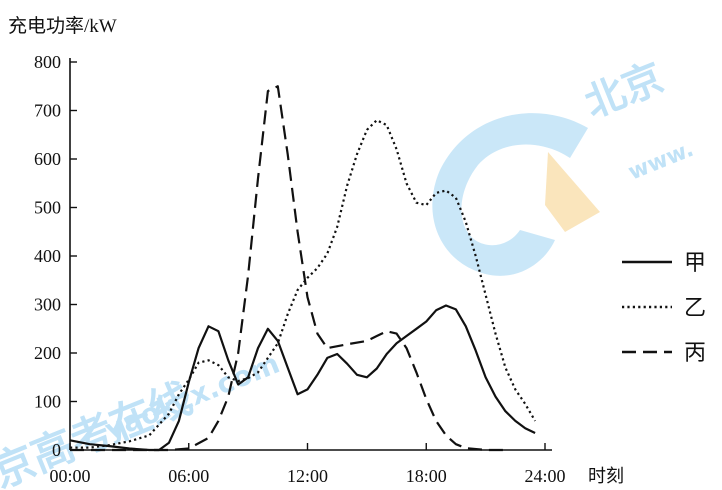 The width and height of the screenshot is (722, 490). Describe the element at coordinates (544, 476) in the screenshot. I see `x-tick-label: 24:00` at that location.